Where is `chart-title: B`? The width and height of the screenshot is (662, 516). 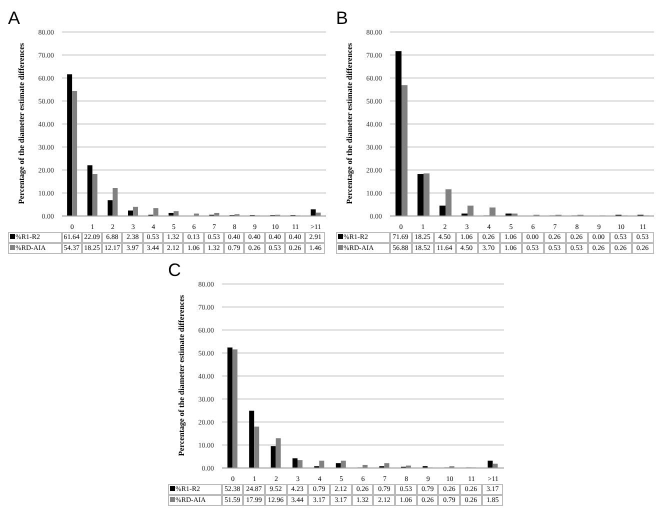
chart-title: B is located at coordinates (343, 18).